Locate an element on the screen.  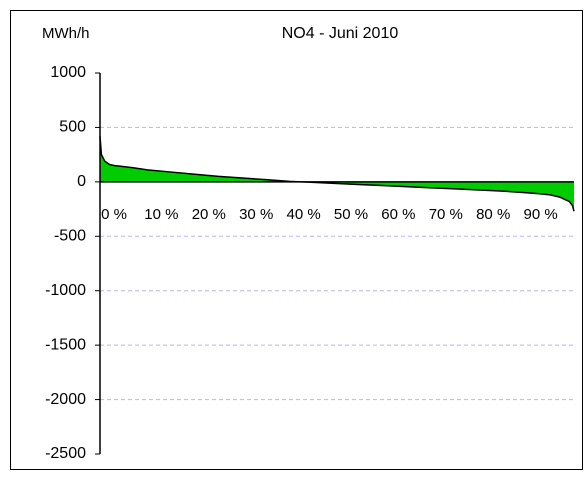
y-tick-label: -1000 is located at coordinates (65, 290).